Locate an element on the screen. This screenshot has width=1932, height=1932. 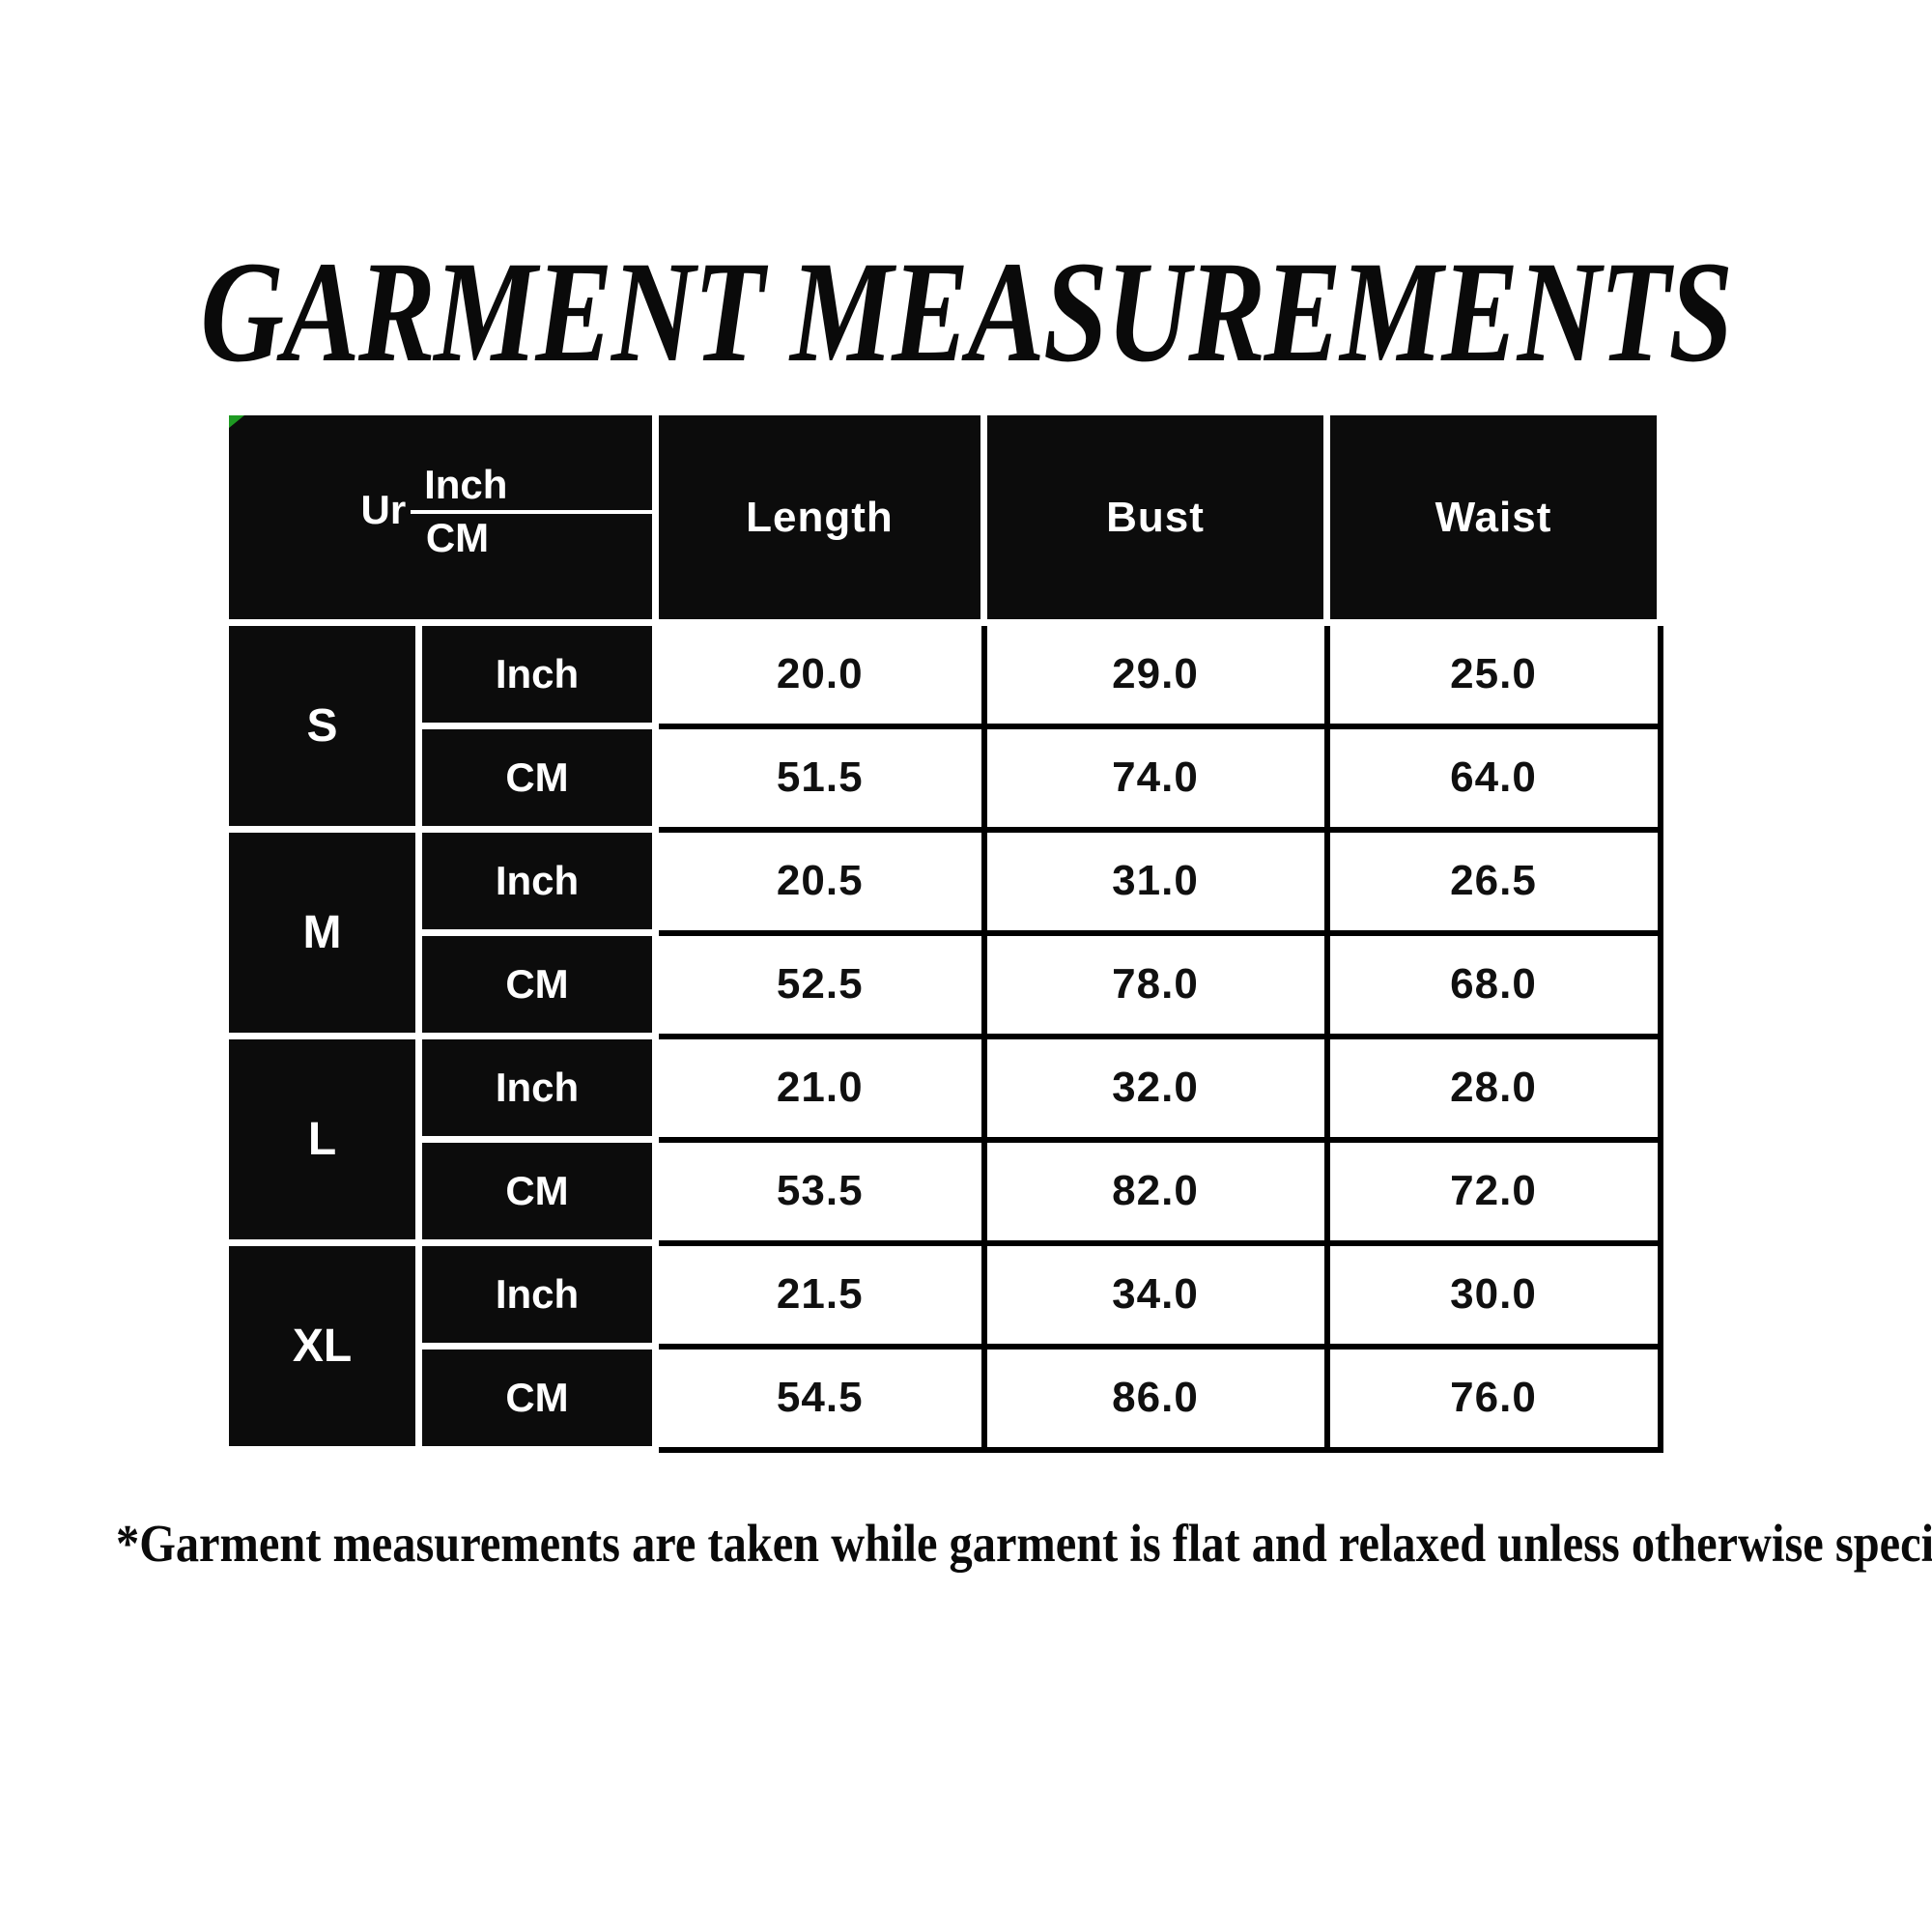
value-cell: 28.0 is located at coordinates (1493, 1088).